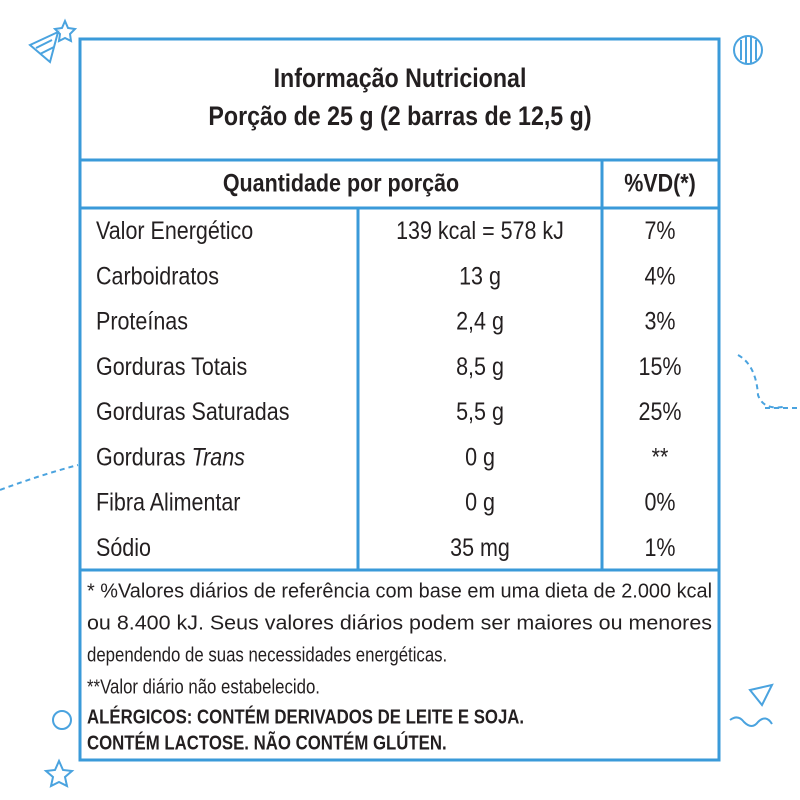  What do you see at coordinates (400, 79) in the screenshot?
I see `title: Informação Nutricional` at bounding box center [400, 79].